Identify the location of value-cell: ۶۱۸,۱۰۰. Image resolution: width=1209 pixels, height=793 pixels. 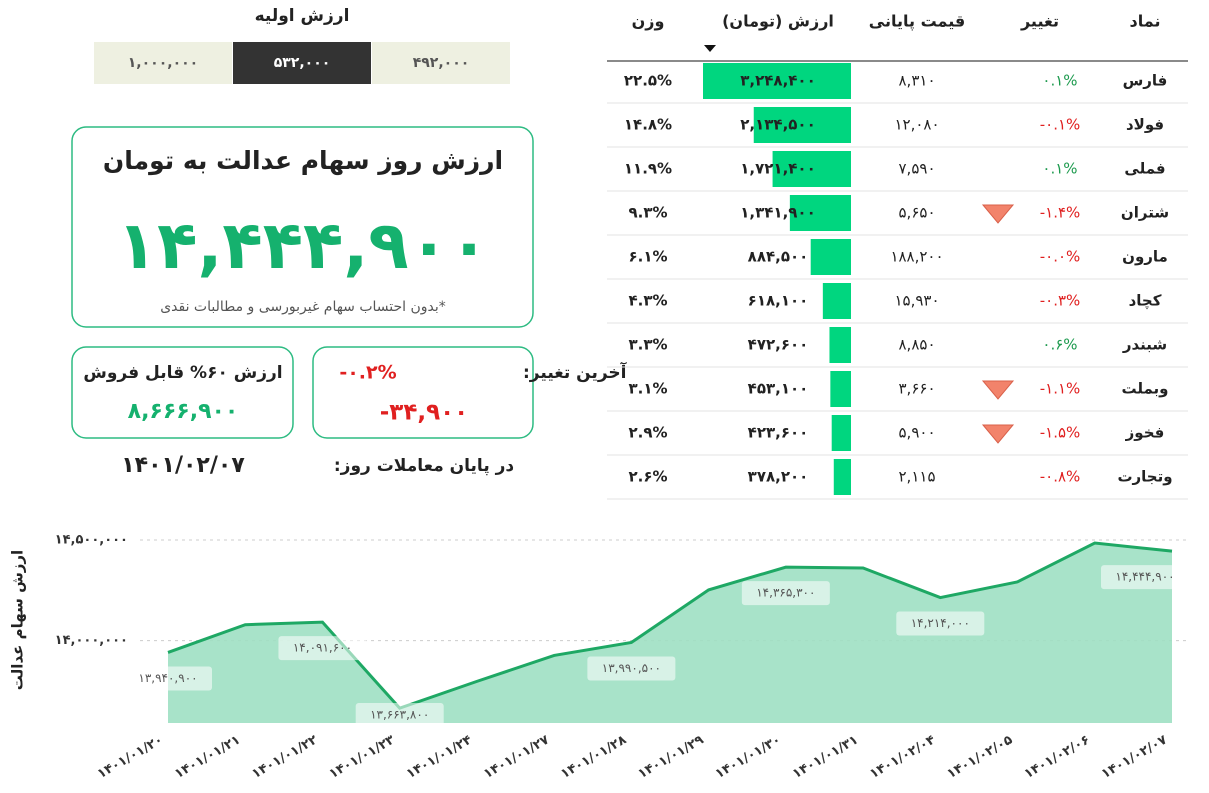
(778, 301).